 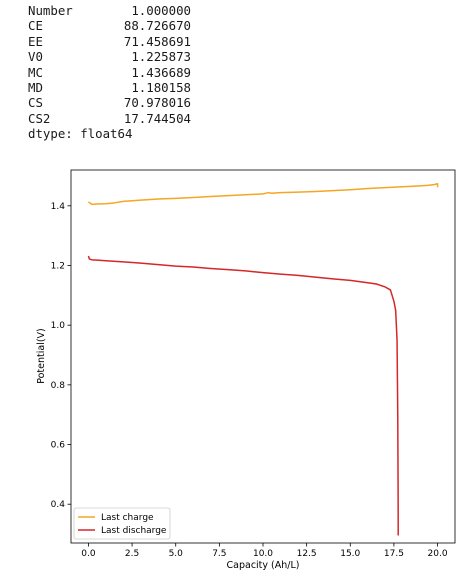 I want to click on series-line-last-charge, so click(x=263, y=194).